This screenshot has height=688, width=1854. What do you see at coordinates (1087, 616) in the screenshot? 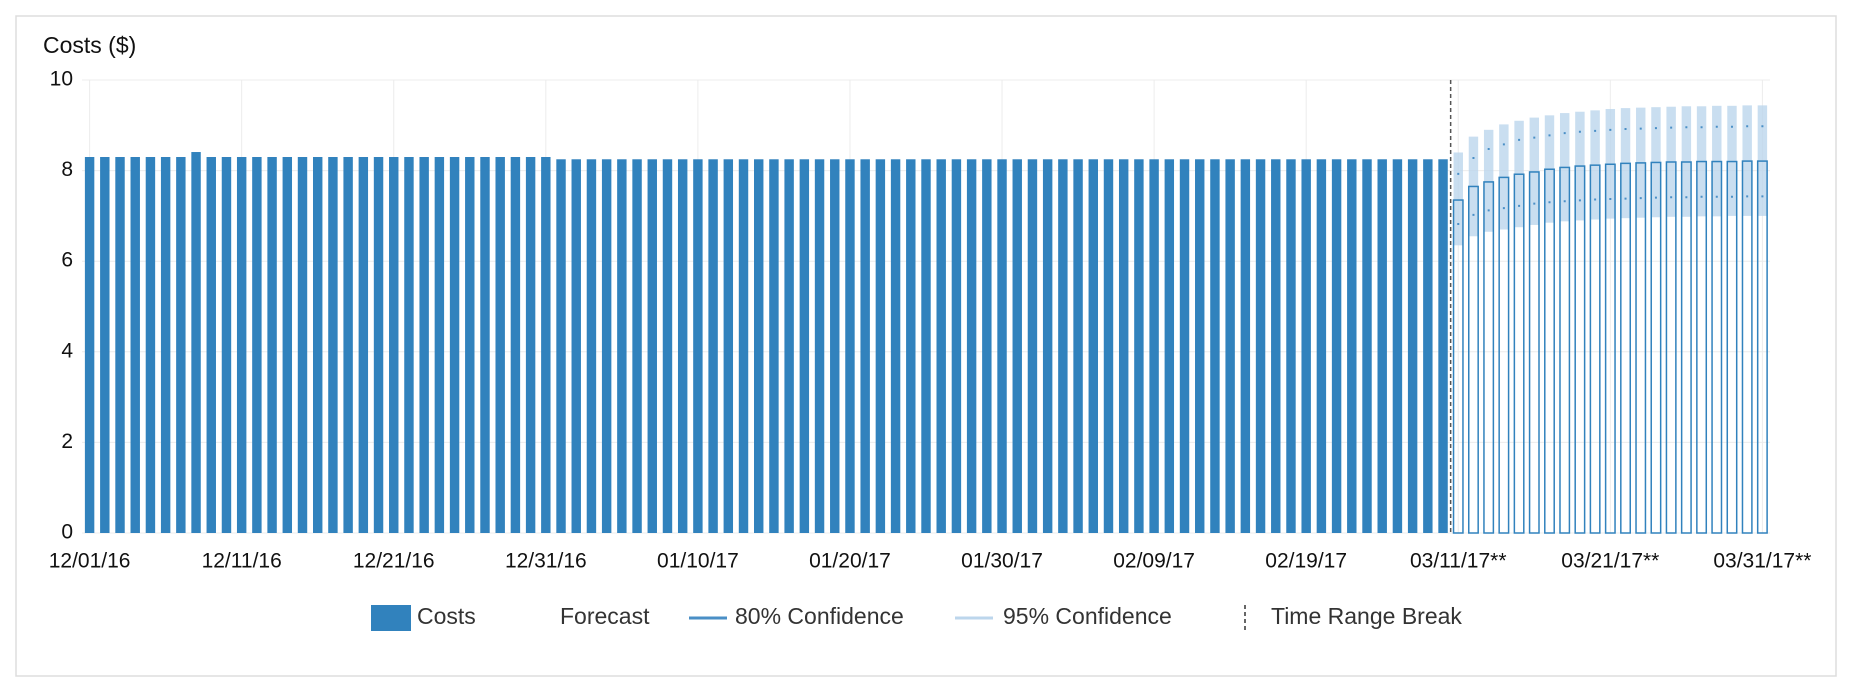
I see `legend-label: 95% Confidence` at bounding box center [1087, 616].